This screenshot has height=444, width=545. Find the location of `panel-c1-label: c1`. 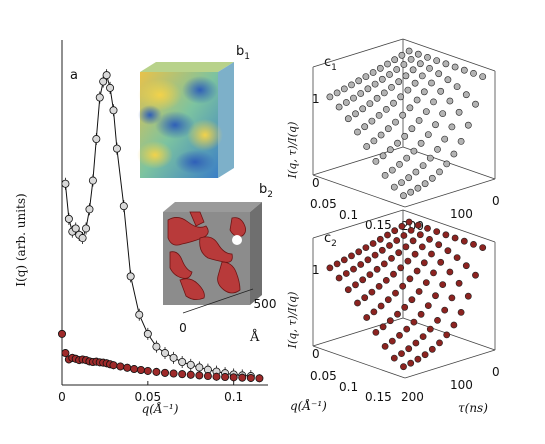

panel-c1-label: c1 is located at coordinates (330, 64).